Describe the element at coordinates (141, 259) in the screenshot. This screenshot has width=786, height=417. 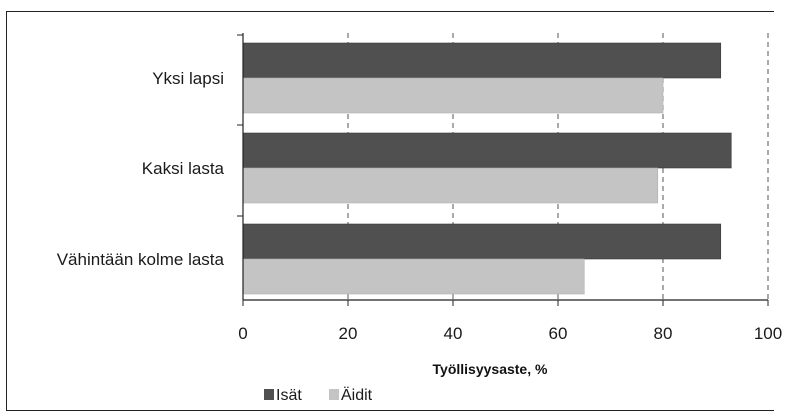
I see `category-label-2: Vähintään kolme lasta` at that location.